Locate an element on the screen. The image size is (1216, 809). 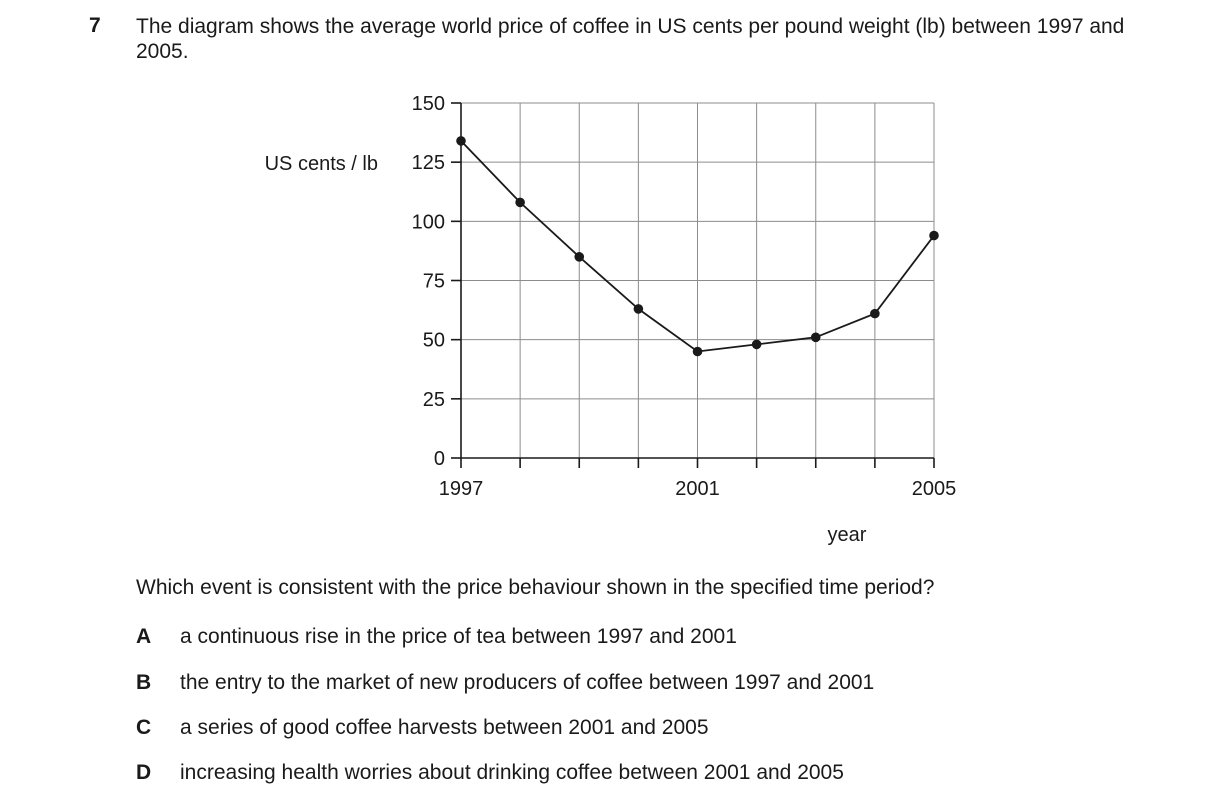
x-ticks: 1997 2001 2005 is located at coordinates (698, 479).